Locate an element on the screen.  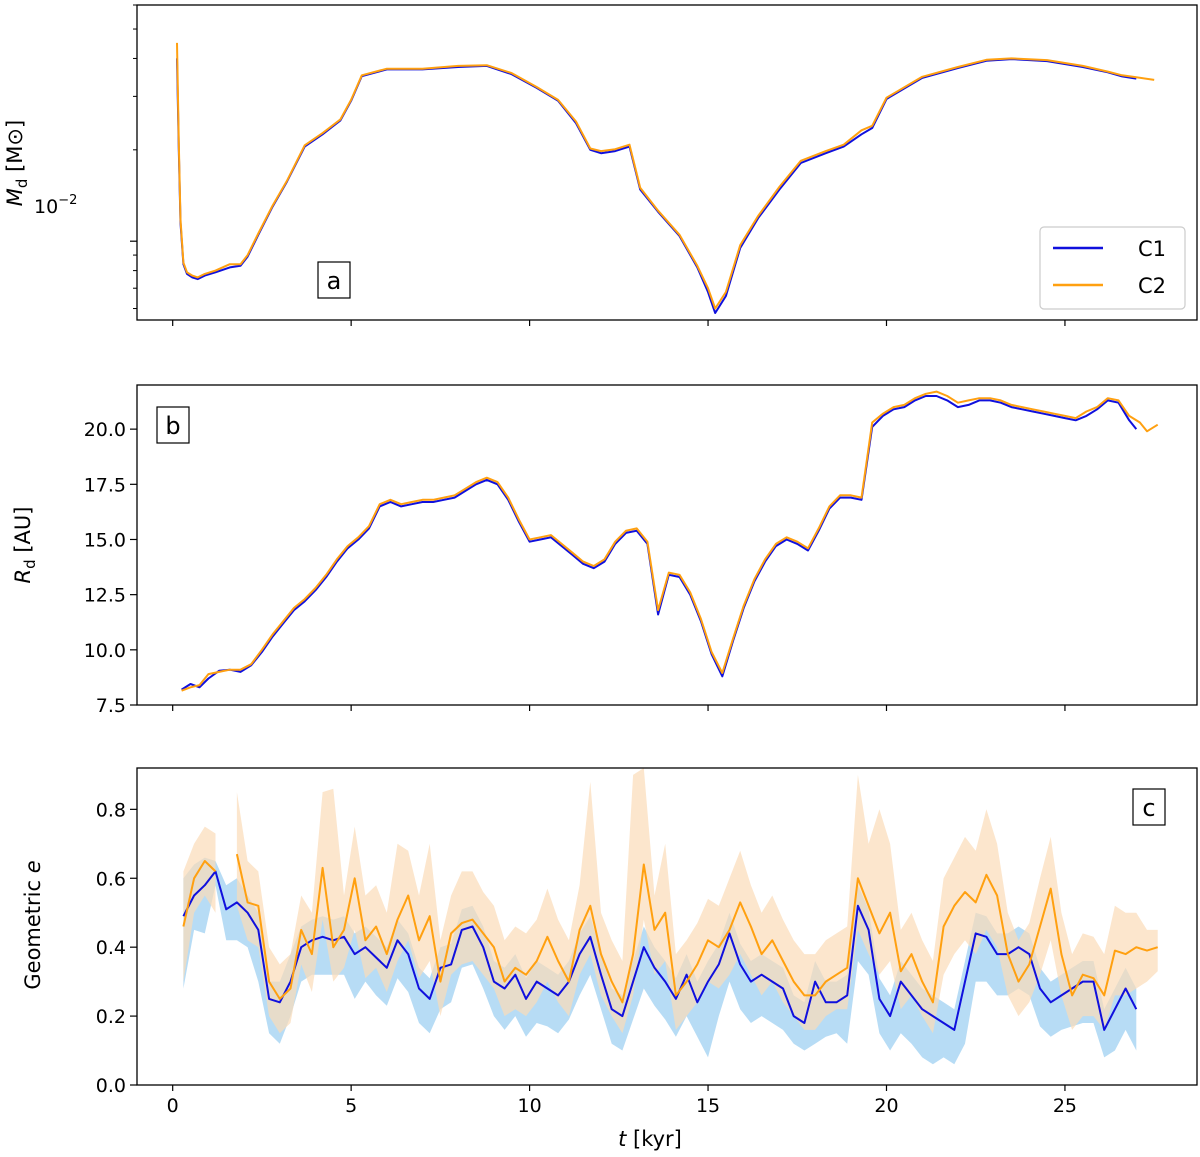
y-tick-label: 0.2 is located at coordinates (111, 1017).